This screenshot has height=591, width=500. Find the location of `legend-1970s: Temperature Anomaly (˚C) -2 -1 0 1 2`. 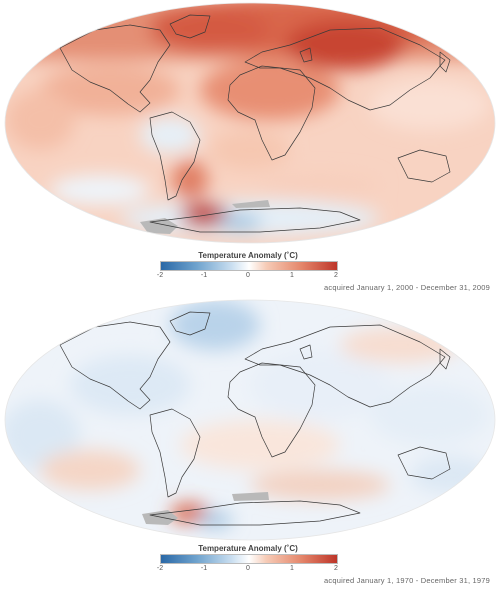

legend-1970s: Temperature Anomaly (˚C) -2 -1 0 1 2 is located at coordinates (247, 558).